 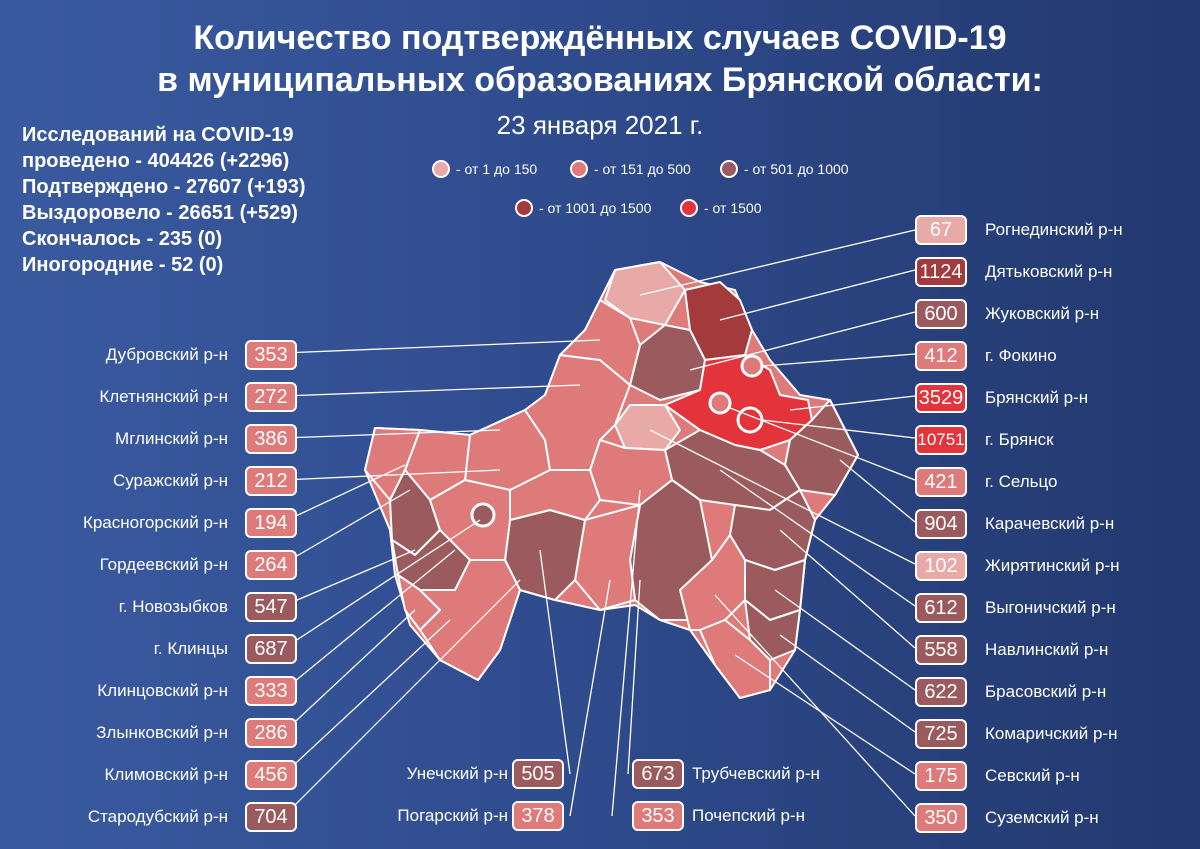 What do you see at coordinates (941, 356) in the screenshot?
I see `case-count-badge: 412` at bounding box center [941, 356].